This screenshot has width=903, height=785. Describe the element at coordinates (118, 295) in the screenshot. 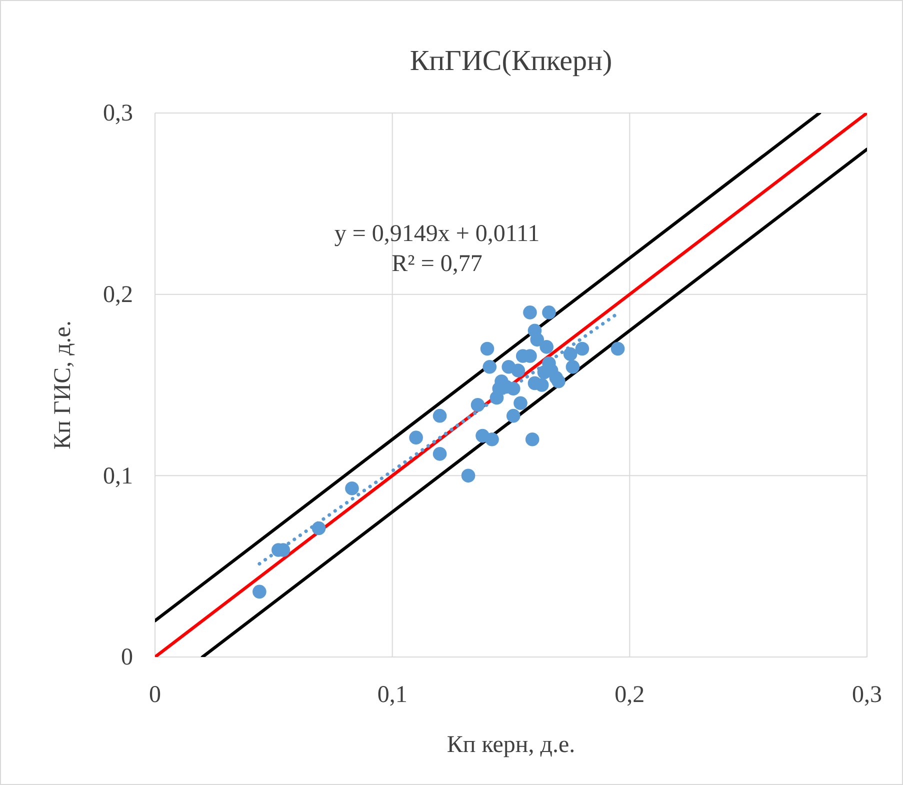

I see `y-tick-label: 0,2` at that location.